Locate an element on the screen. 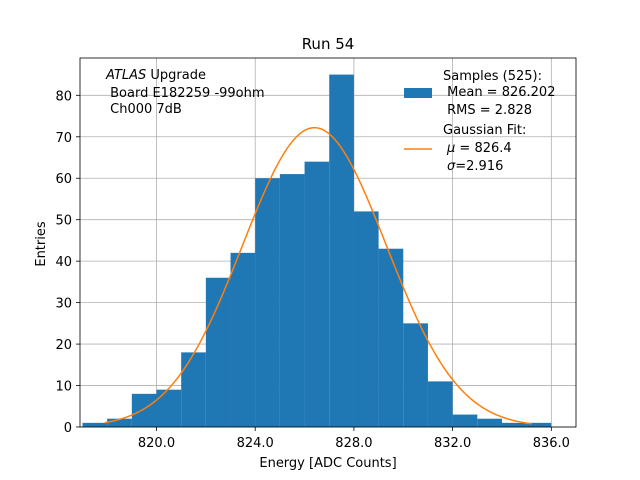 The height and width of the screenshot is (480, 640). chart-title: Run 54 is located at coordinates (328, 44).